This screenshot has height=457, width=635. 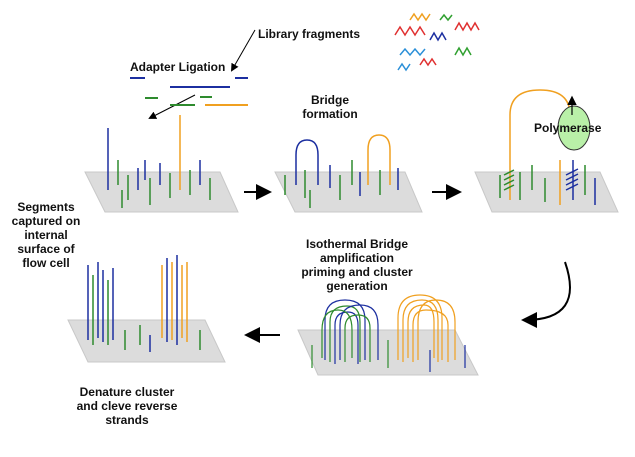 I want to click on bridge-formation-label: Bridge formation, so click(x=330, y=107).